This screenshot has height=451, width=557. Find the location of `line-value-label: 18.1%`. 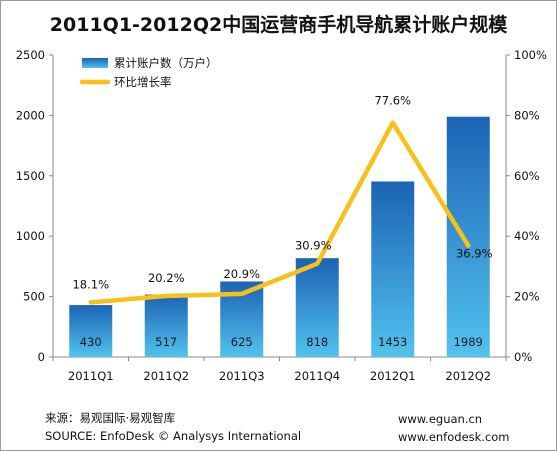

line-value-label: 18.1% is located at coordinates (90, 284).